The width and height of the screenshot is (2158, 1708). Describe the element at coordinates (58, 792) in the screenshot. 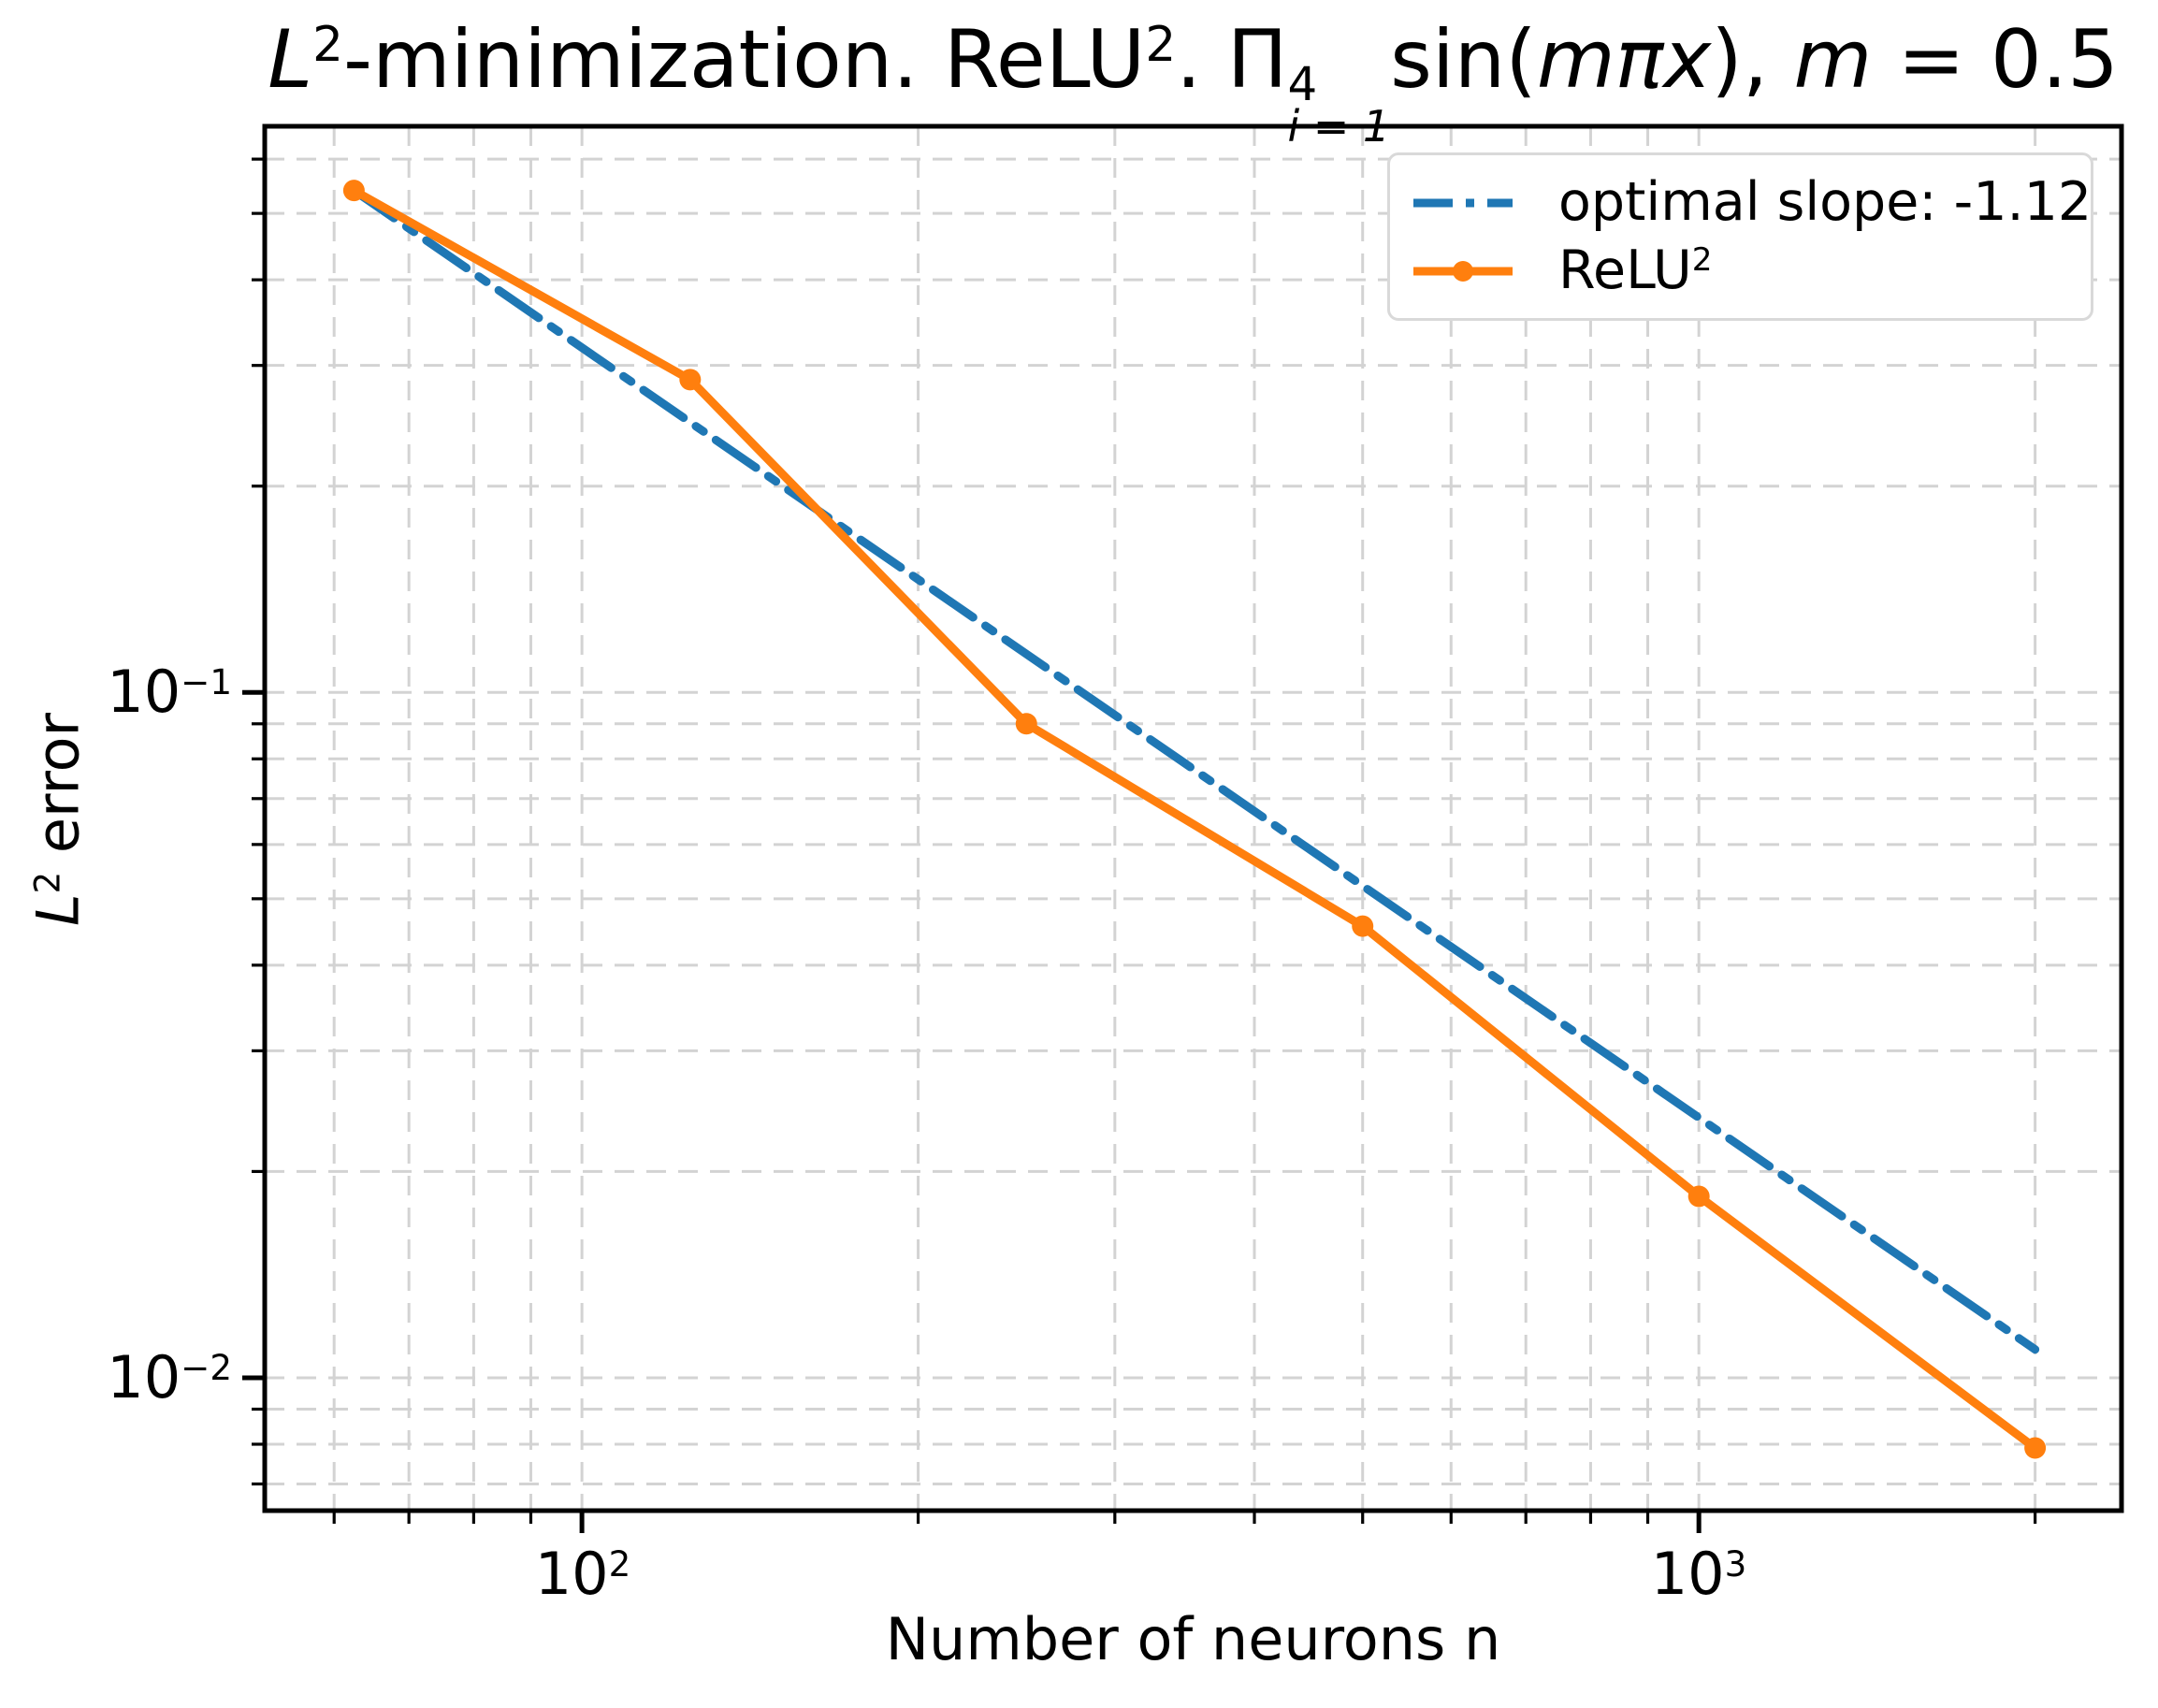

I see `y-axis-label-rest: error` at that location.